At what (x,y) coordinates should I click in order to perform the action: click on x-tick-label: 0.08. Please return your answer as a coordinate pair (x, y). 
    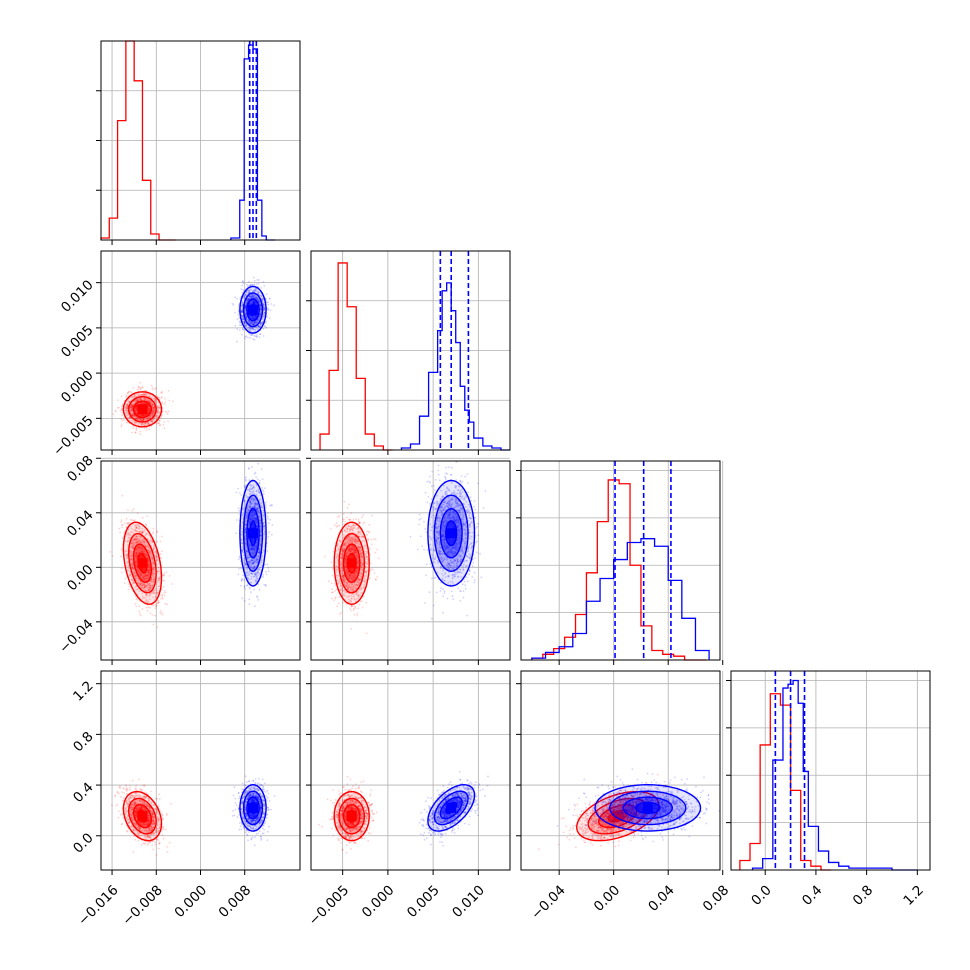
    Looking at the image, I should click on (716, 898).